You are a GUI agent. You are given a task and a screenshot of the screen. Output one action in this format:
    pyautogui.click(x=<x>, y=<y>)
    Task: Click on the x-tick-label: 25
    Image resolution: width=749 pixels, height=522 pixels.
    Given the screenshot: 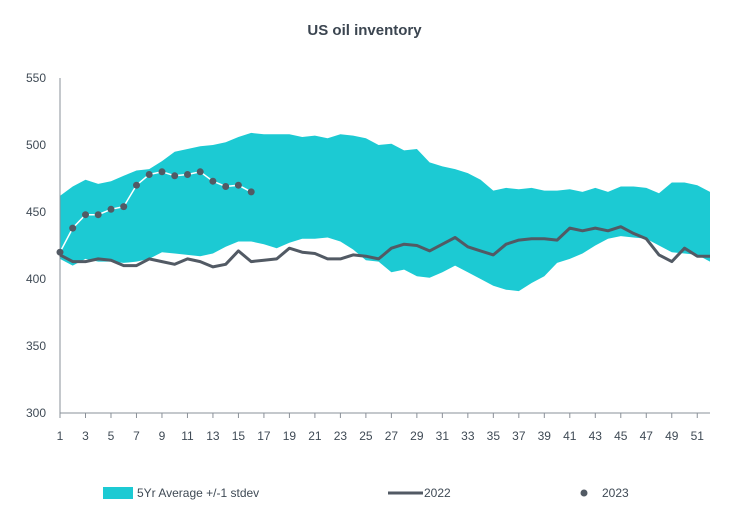 What is the action you would take?
    pyautogui.click(x=366, y=436)
    